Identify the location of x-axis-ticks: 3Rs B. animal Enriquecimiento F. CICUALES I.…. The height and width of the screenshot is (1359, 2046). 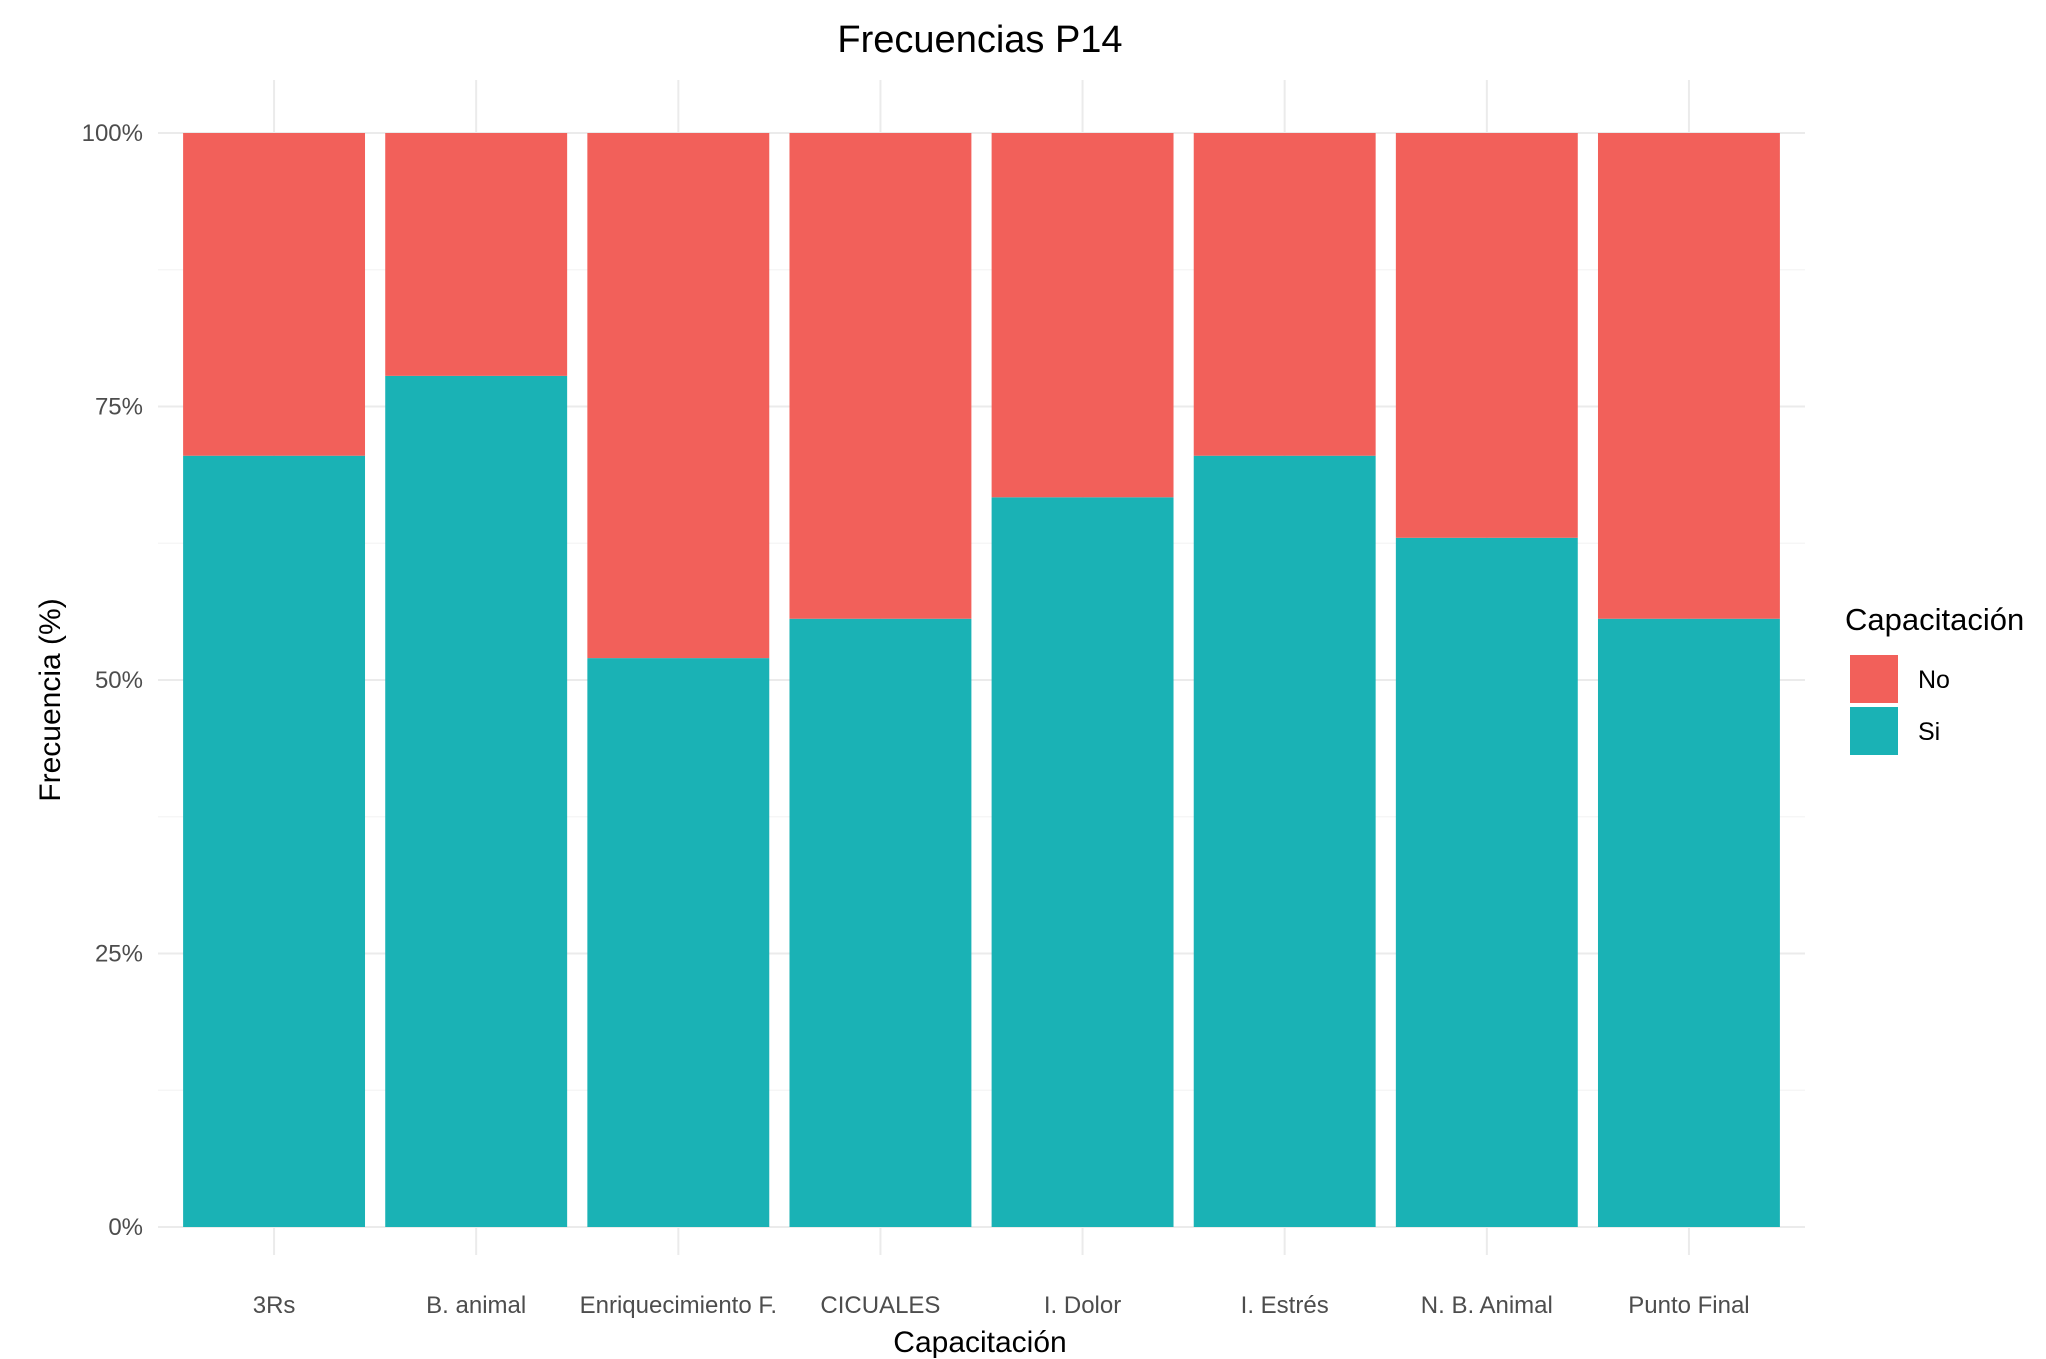
(1001, 1305).